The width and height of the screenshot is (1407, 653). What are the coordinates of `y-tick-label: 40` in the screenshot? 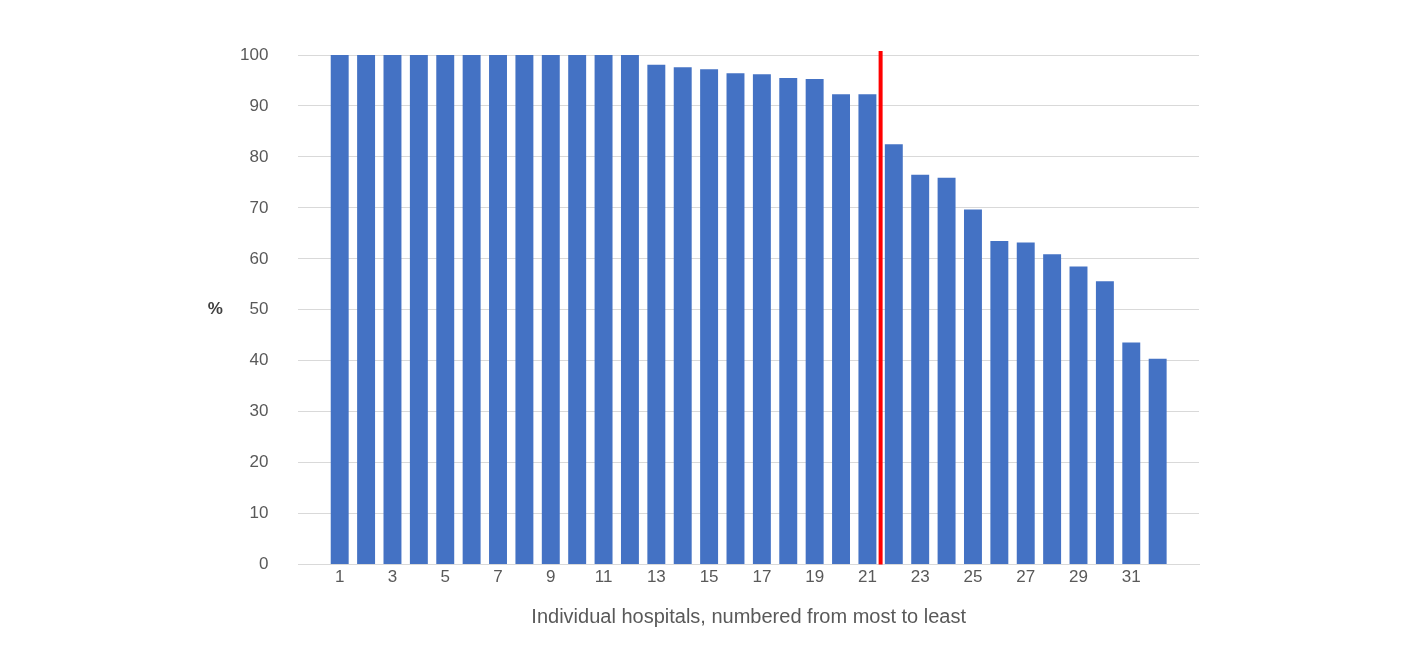 It's located at (259, 360).